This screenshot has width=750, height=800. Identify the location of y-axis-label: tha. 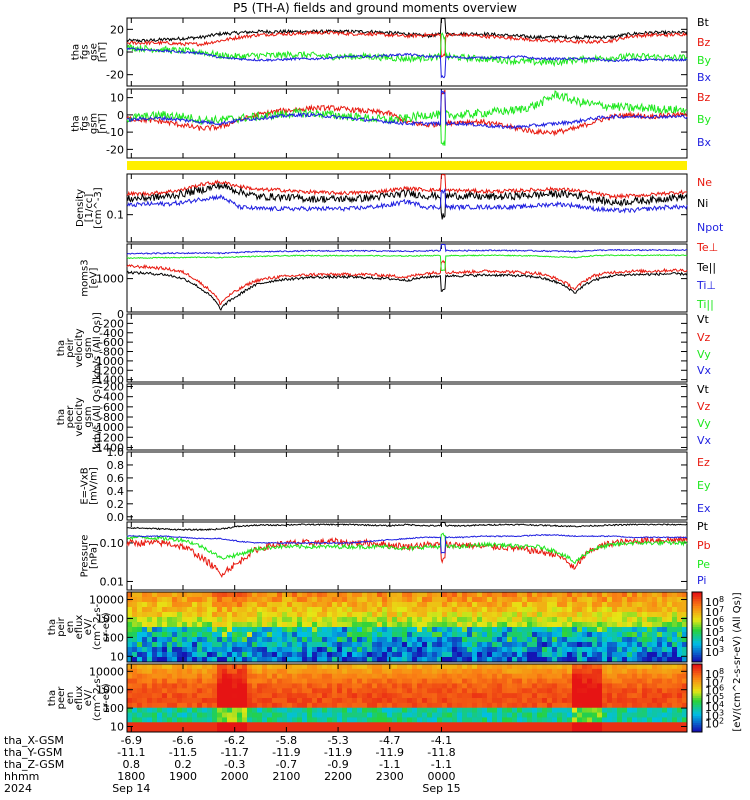
(61, 348).